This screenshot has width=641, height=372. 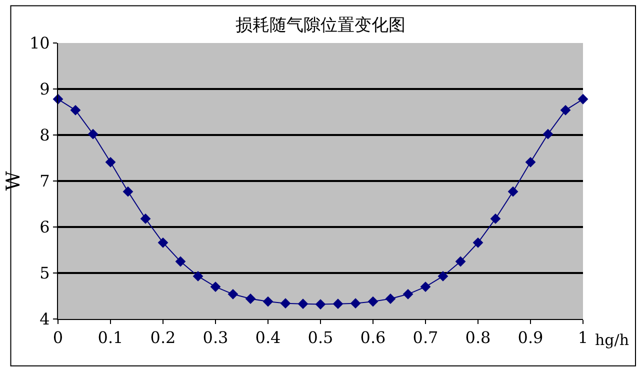 I want to click on y-tick-label: 9, so click(x=45, y=89).